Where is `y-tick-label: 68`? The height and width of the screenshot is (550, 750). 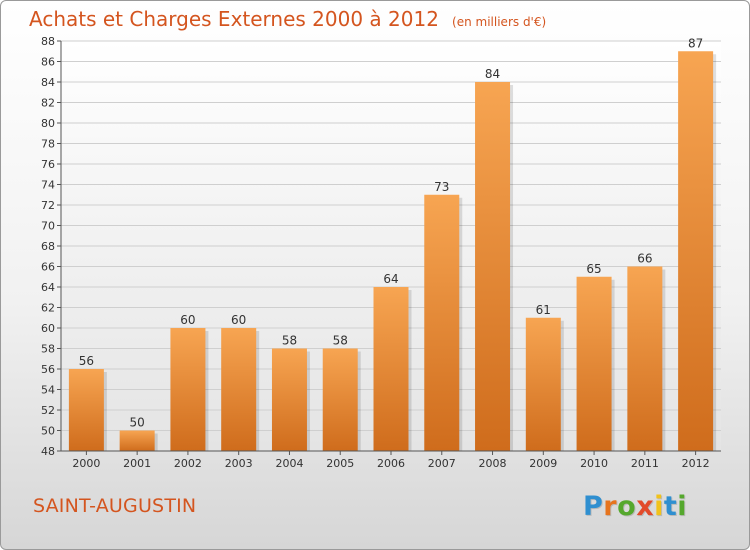 y-tick-label: 68 is located at coordinates (48, 246).